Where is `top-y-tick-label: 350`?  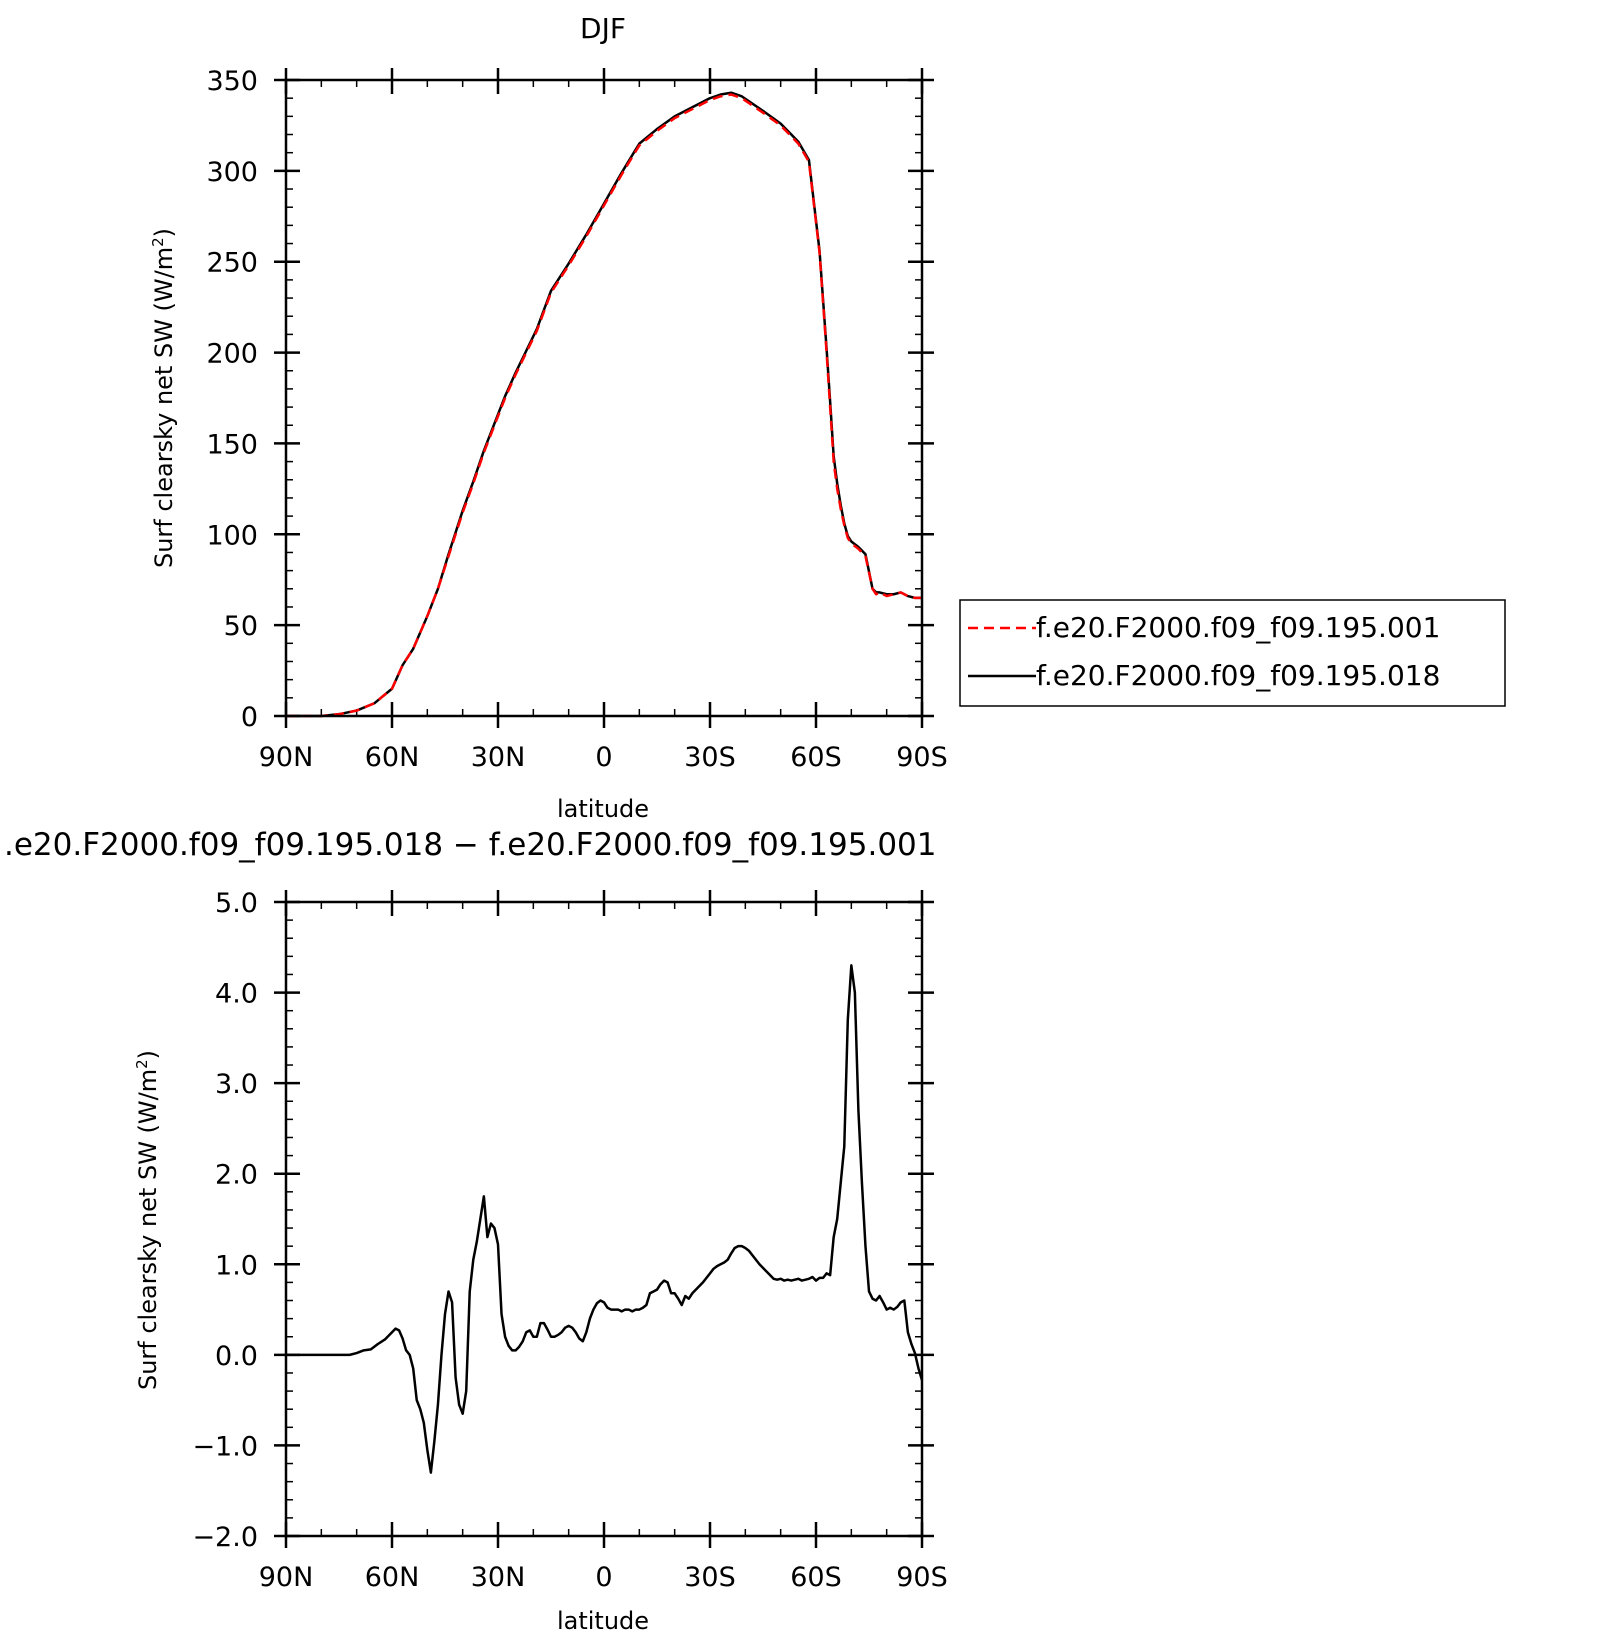
top-y-tick-label: 350 is located at coordinates (232, 81).